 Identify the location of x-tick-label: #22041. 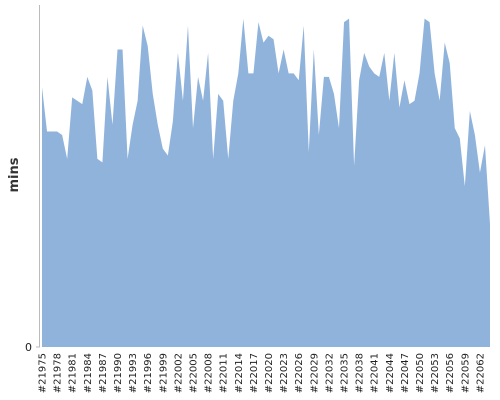
(375, 373).